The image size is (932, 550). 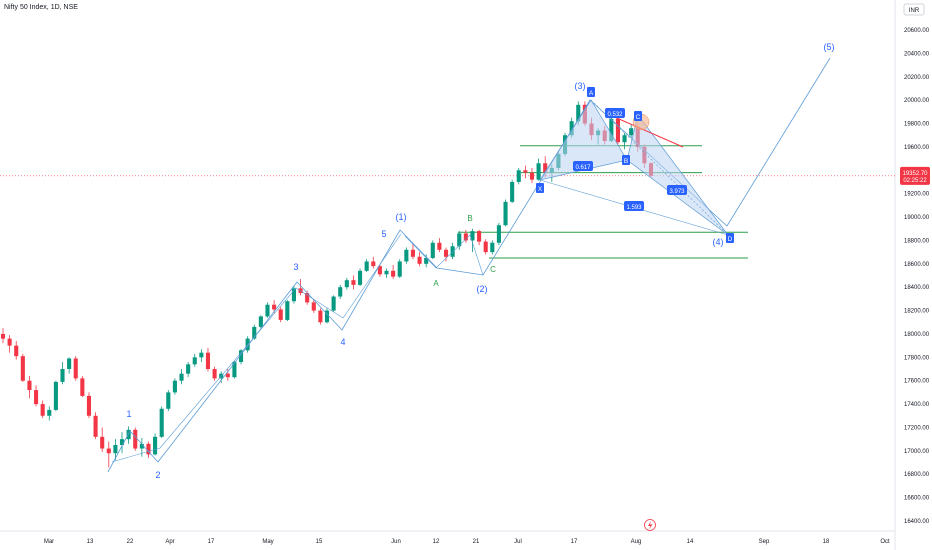 I want to click on price-tick-label: 16800.00, so click(x=917, y=475).